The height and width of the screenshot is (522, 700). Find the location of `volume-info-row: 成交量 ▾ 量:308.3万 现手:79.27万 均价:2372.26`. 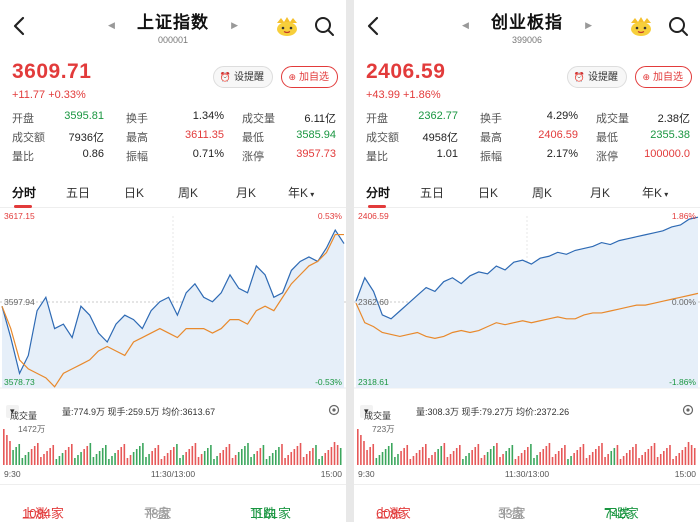

volume-info-row: 成交量 ▾ 量:308.3万 现手:79.27万 均价:2372.26 is located at coordinates (527, 411).